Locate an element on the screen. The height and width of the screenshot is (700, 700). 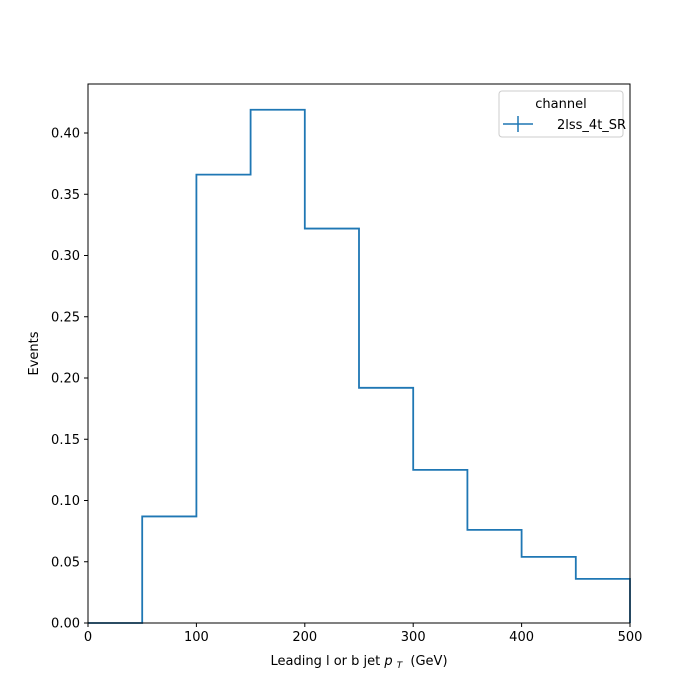
x-tick-label: 0 is located at coordinates (88, 637).